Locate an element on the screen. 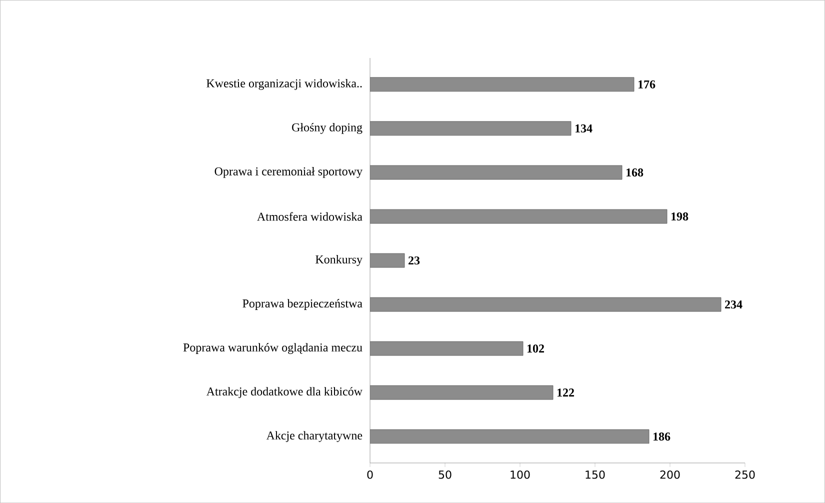  y-tick-label: Poprawa warunków oglądania meczu is located at coordinates (272, 348).